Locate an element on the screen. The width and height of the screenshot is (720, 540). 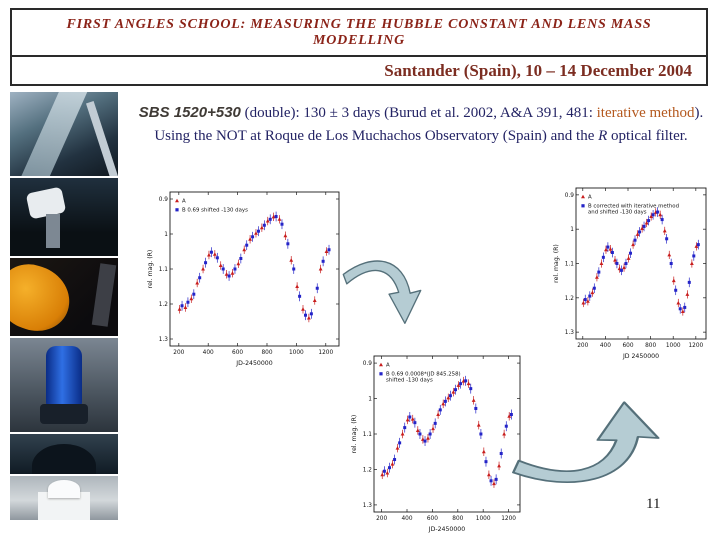
svg-text: and shifted -130 days is located at coordinates (617, 213).